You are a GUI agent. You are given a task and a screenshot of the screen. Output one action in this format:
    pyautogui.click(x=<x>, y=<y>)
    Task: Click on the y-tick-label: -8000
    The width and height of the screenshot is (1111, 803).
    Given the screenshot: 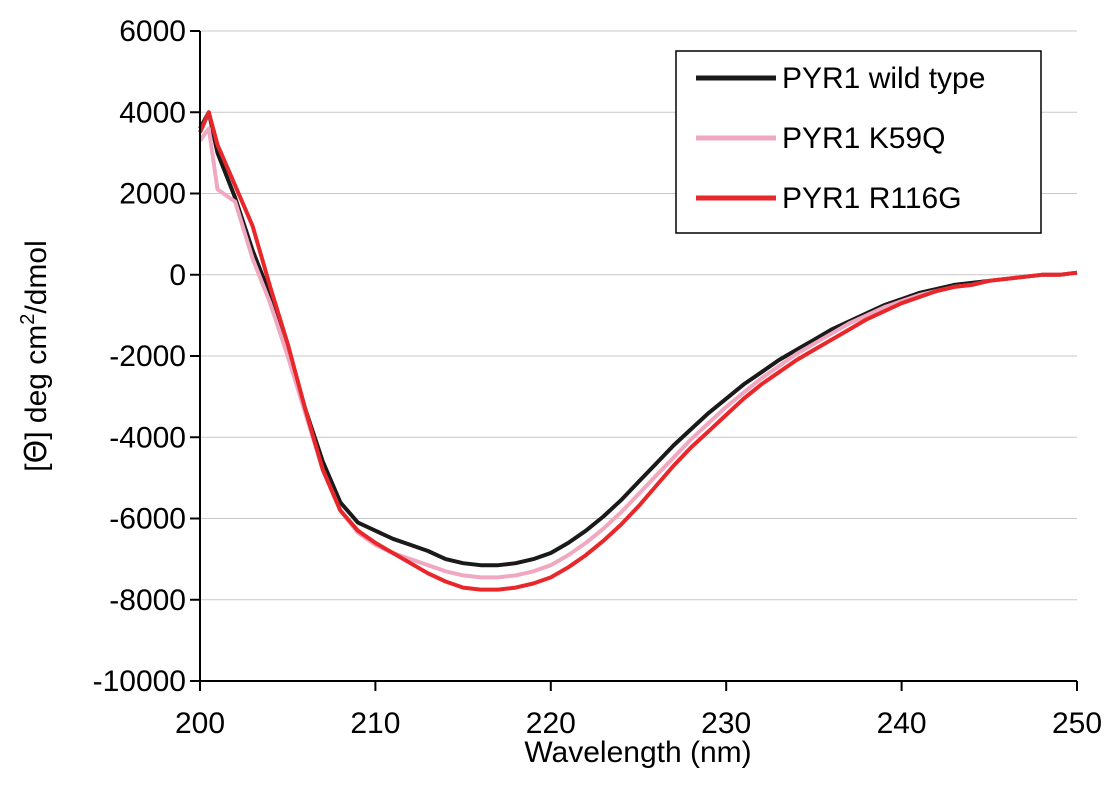 What is the action you would take?
    pyautogui.click(x=147, y=600)
    